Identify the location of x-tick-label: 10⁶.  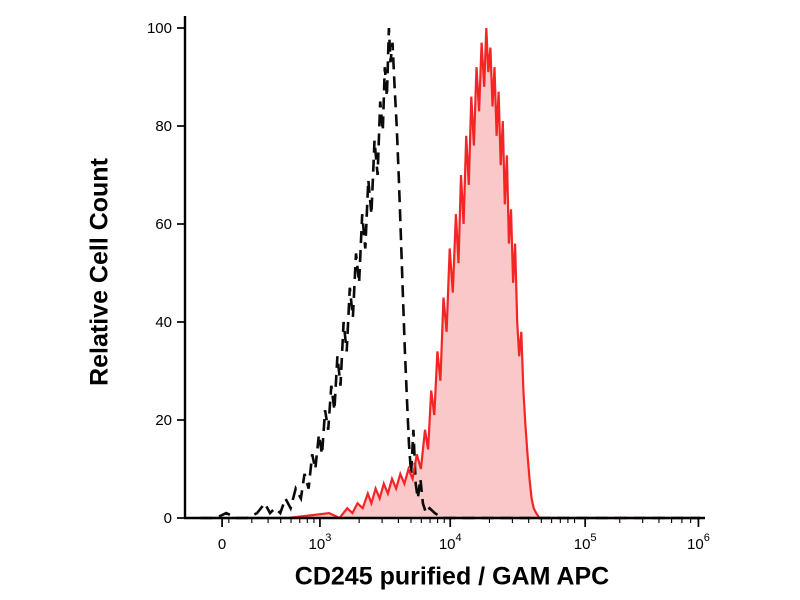
(698, 542).